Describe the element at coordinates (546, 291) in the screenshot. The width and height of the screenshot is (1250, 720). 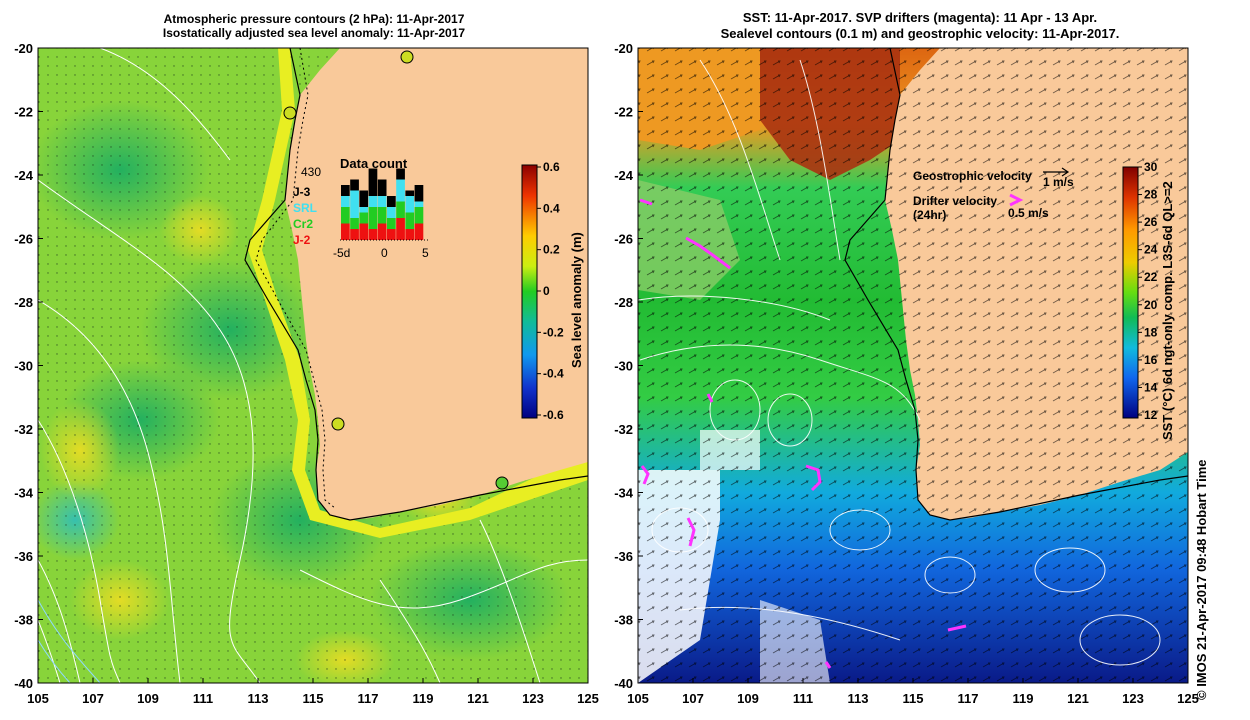
I see `colorbar-tick-label: 0` at that location.